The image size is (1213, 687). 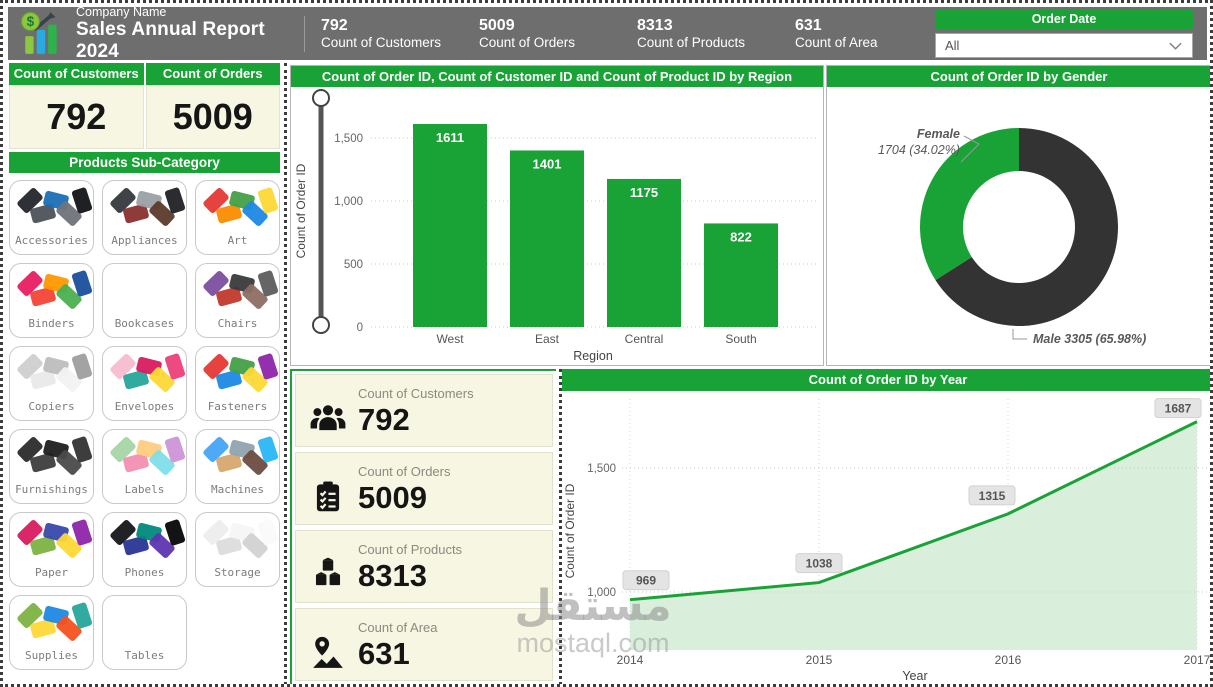 What do you see at coordinates (808, 25) in the screenshot?
I see `header-kpi-value: 631` at bounding box center [808, 25].